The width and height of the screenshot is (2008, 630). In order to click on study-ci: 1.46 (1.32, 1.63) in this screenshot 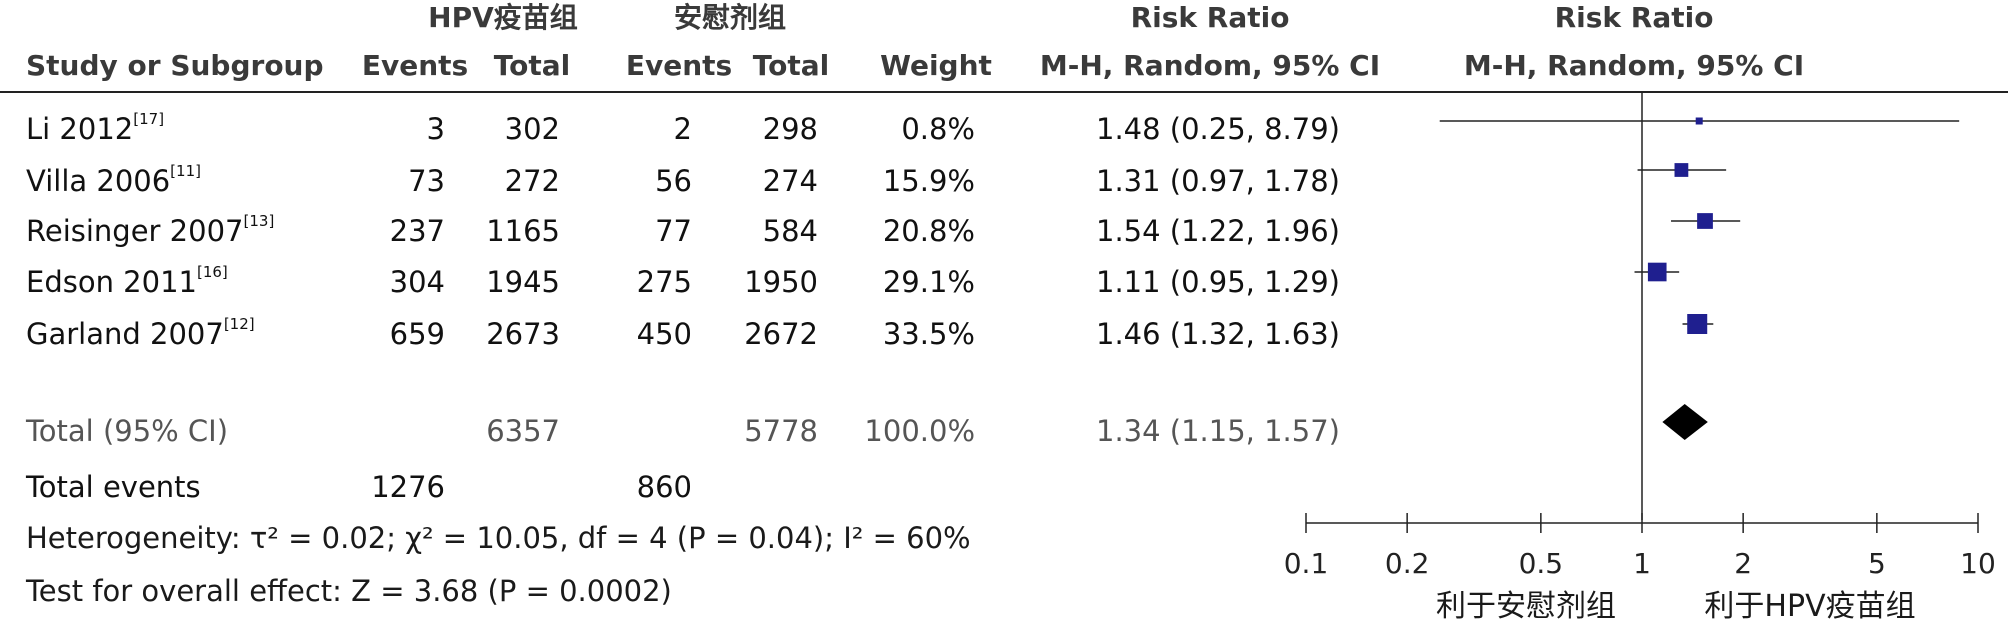, I will do `click(1218, 334)`.